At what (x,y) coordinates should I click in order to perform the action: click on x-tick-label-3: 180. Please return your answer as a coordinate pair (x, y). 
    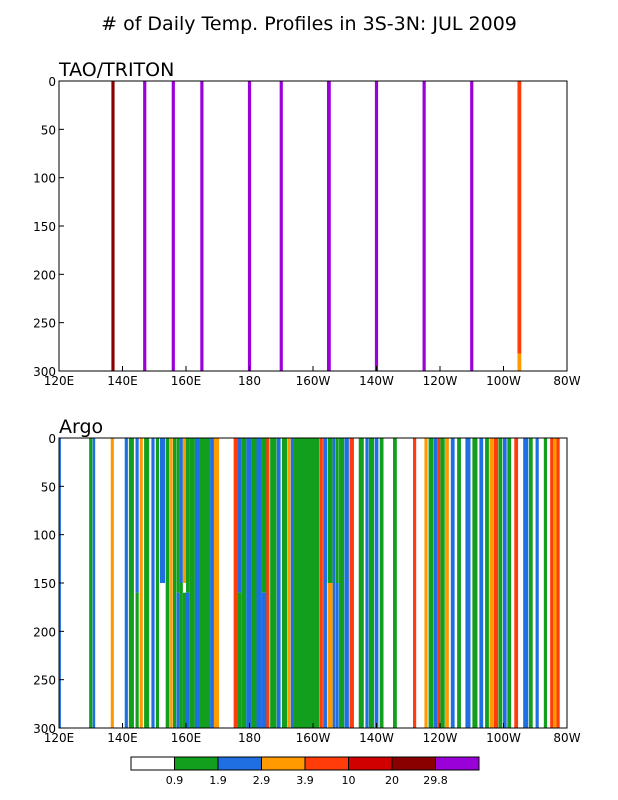
    Looking at the image, I should click on (249, 738).